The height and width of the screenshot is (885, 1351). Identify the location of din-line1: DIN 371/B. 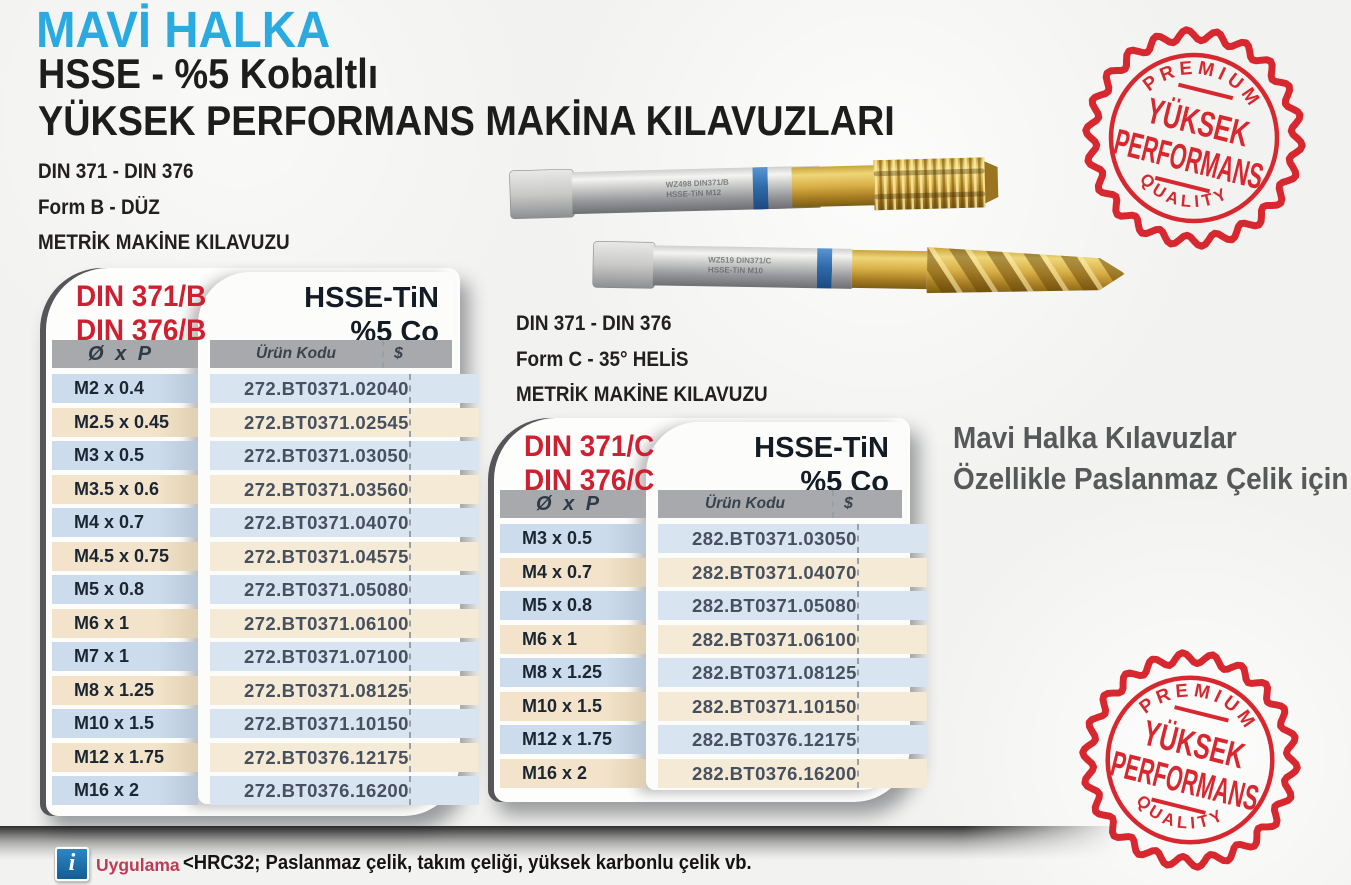
(141, 296).